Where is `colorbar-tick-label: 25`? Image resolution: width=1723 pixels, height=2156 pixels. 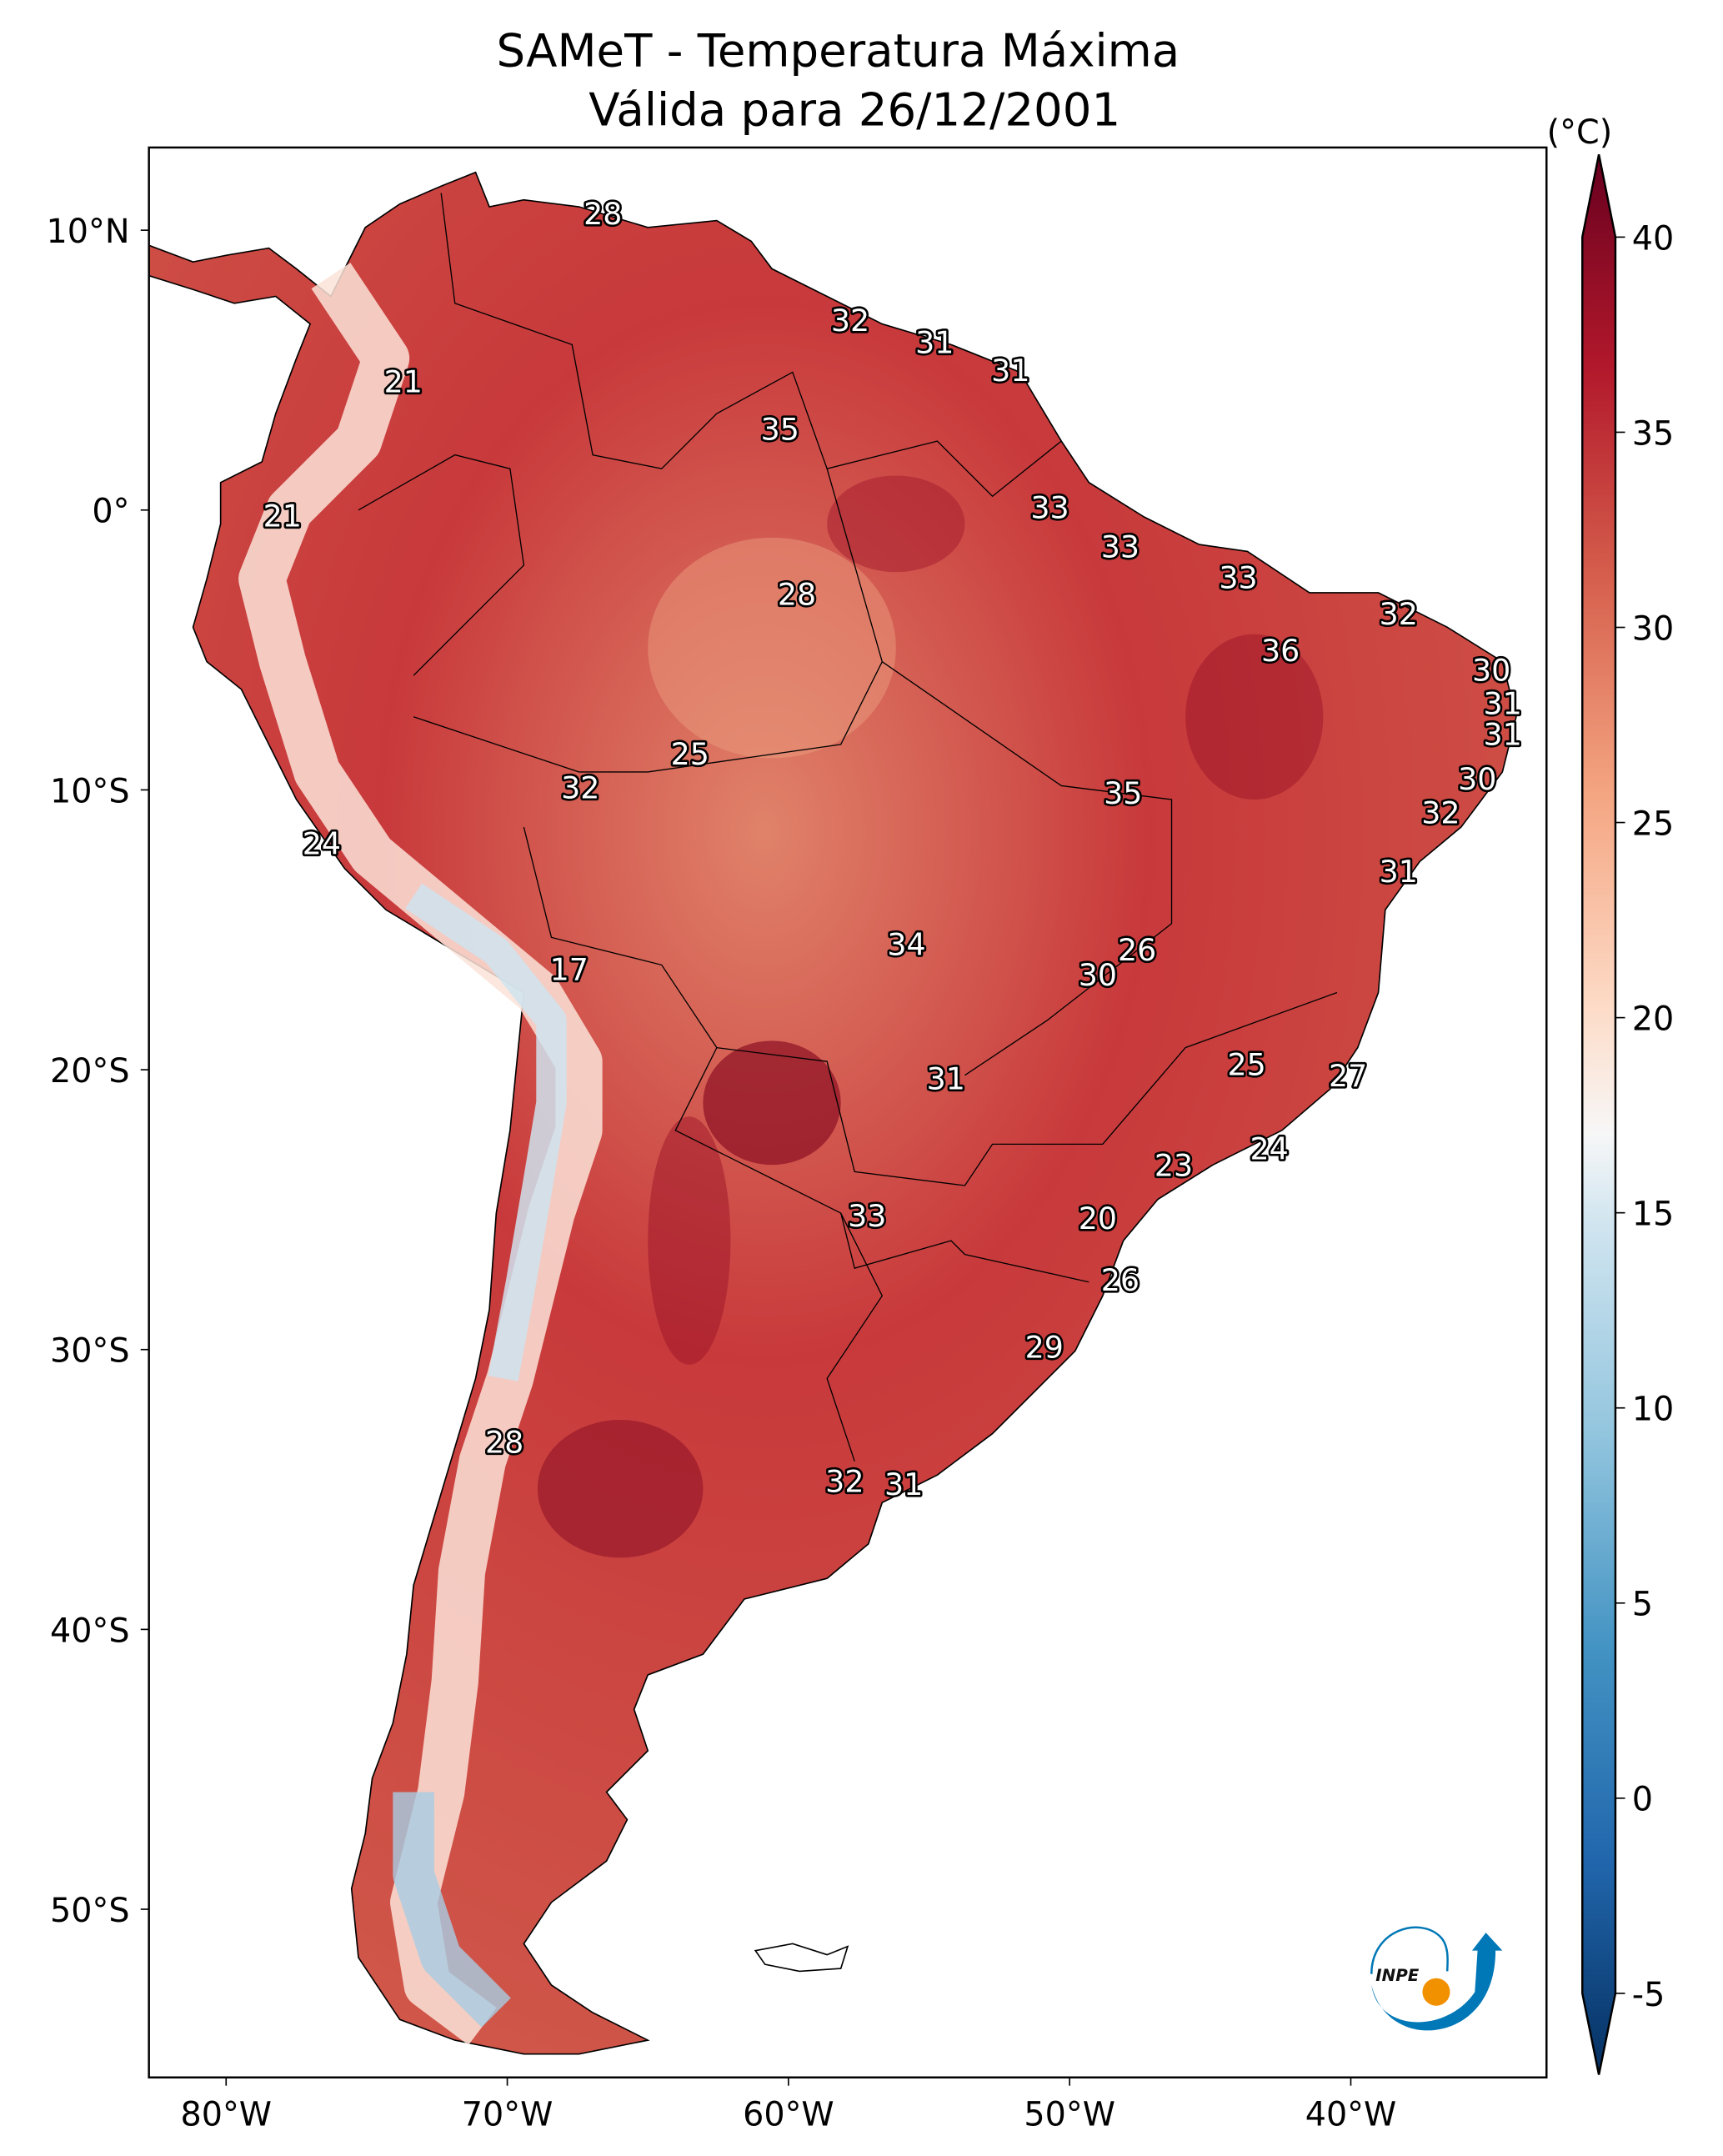
colorbar-tick-label: 25 is located at coordinates (1653, 824).